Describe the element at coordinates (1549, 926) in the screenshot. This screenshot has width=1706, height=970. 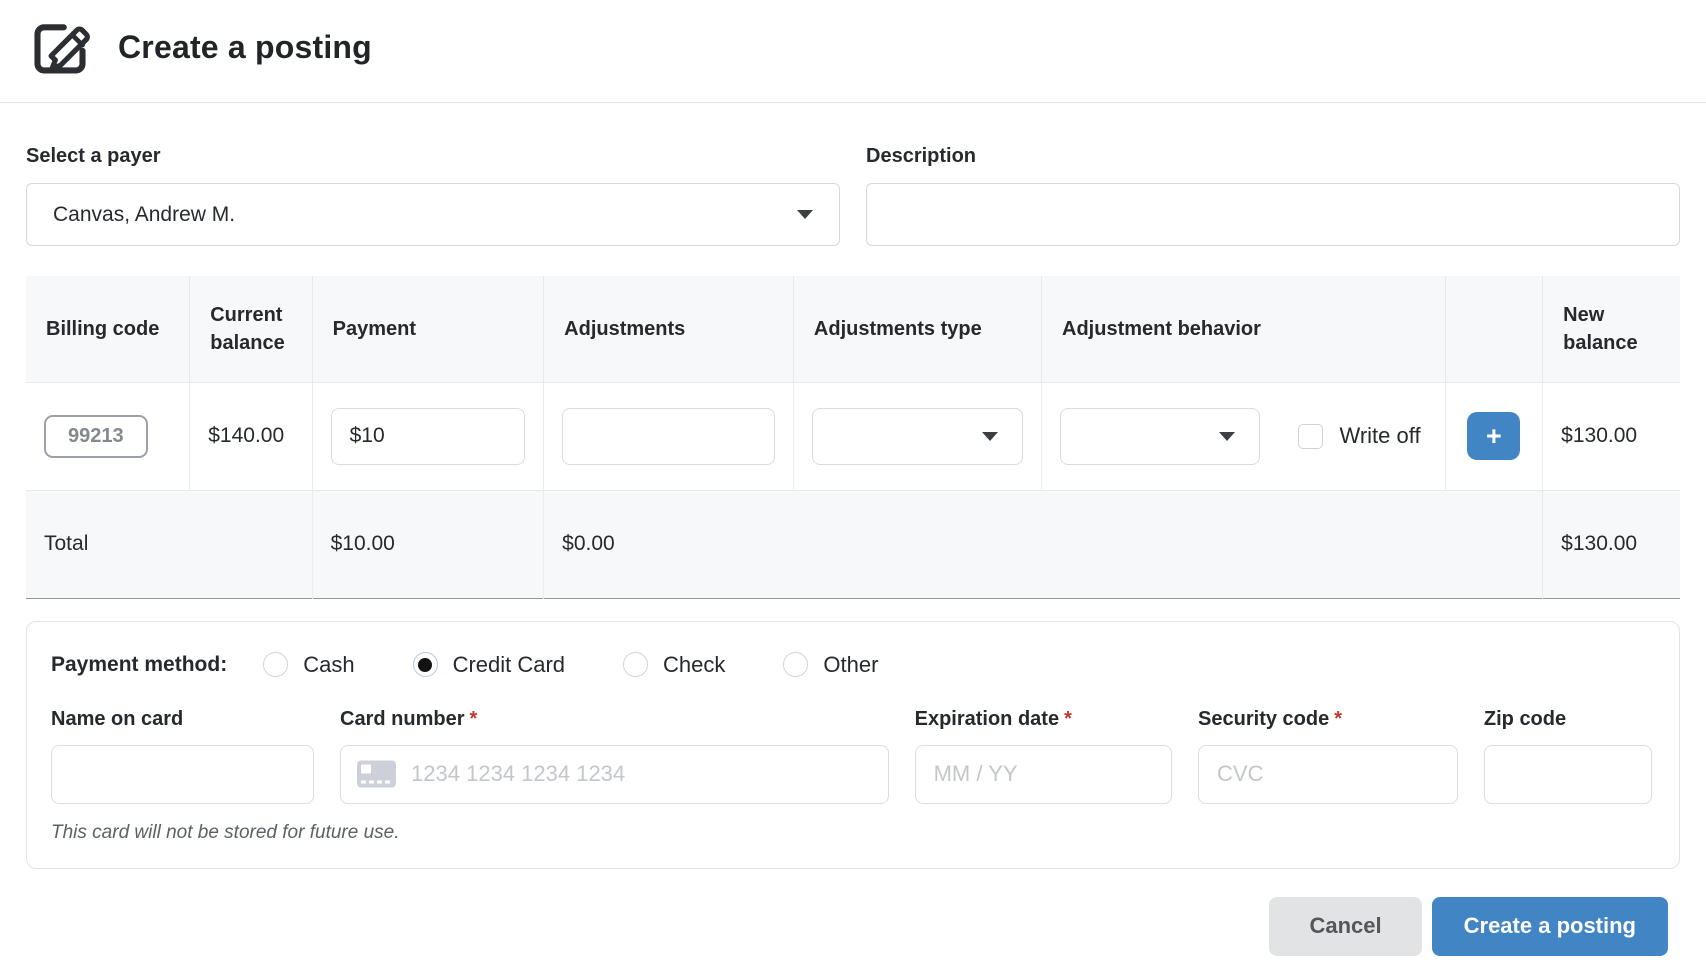
I see `create-posting-button: Create a posting` at that location.